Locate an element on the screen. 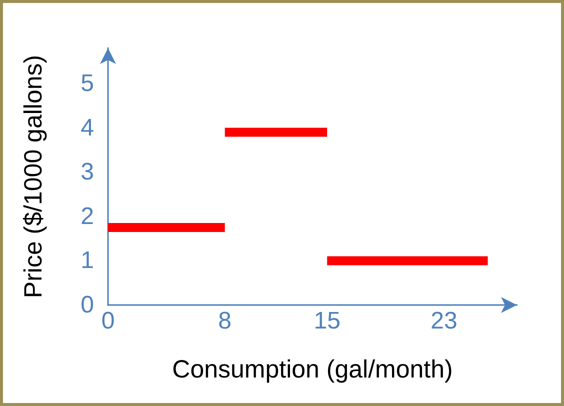 The image size is (564, 406). x-tick-label: 15 is located at coordinates (327, 321).